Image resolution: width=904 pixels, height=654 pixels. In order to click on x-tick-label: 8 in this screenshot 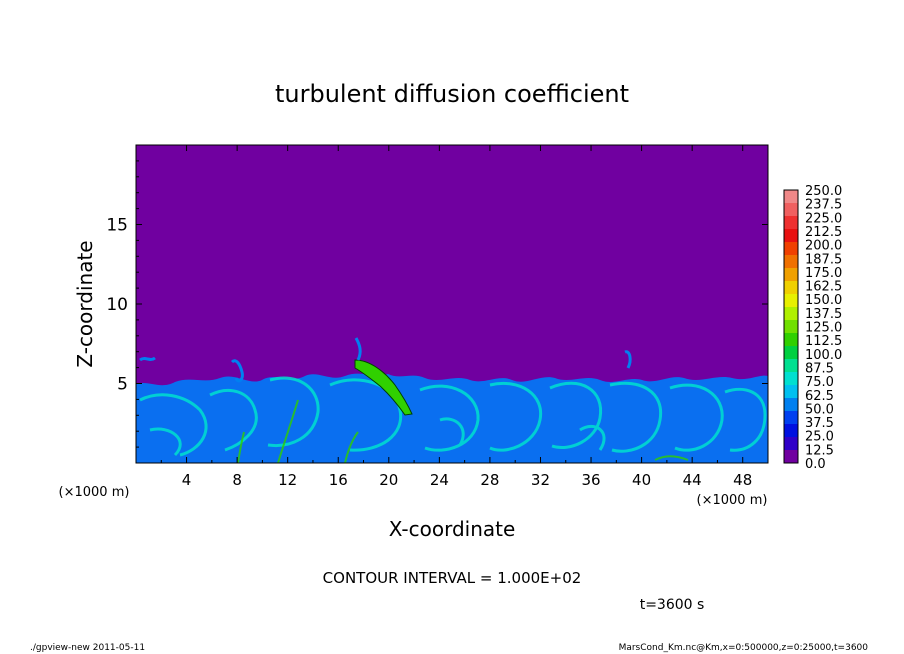, I will do `click(237, 480)`.